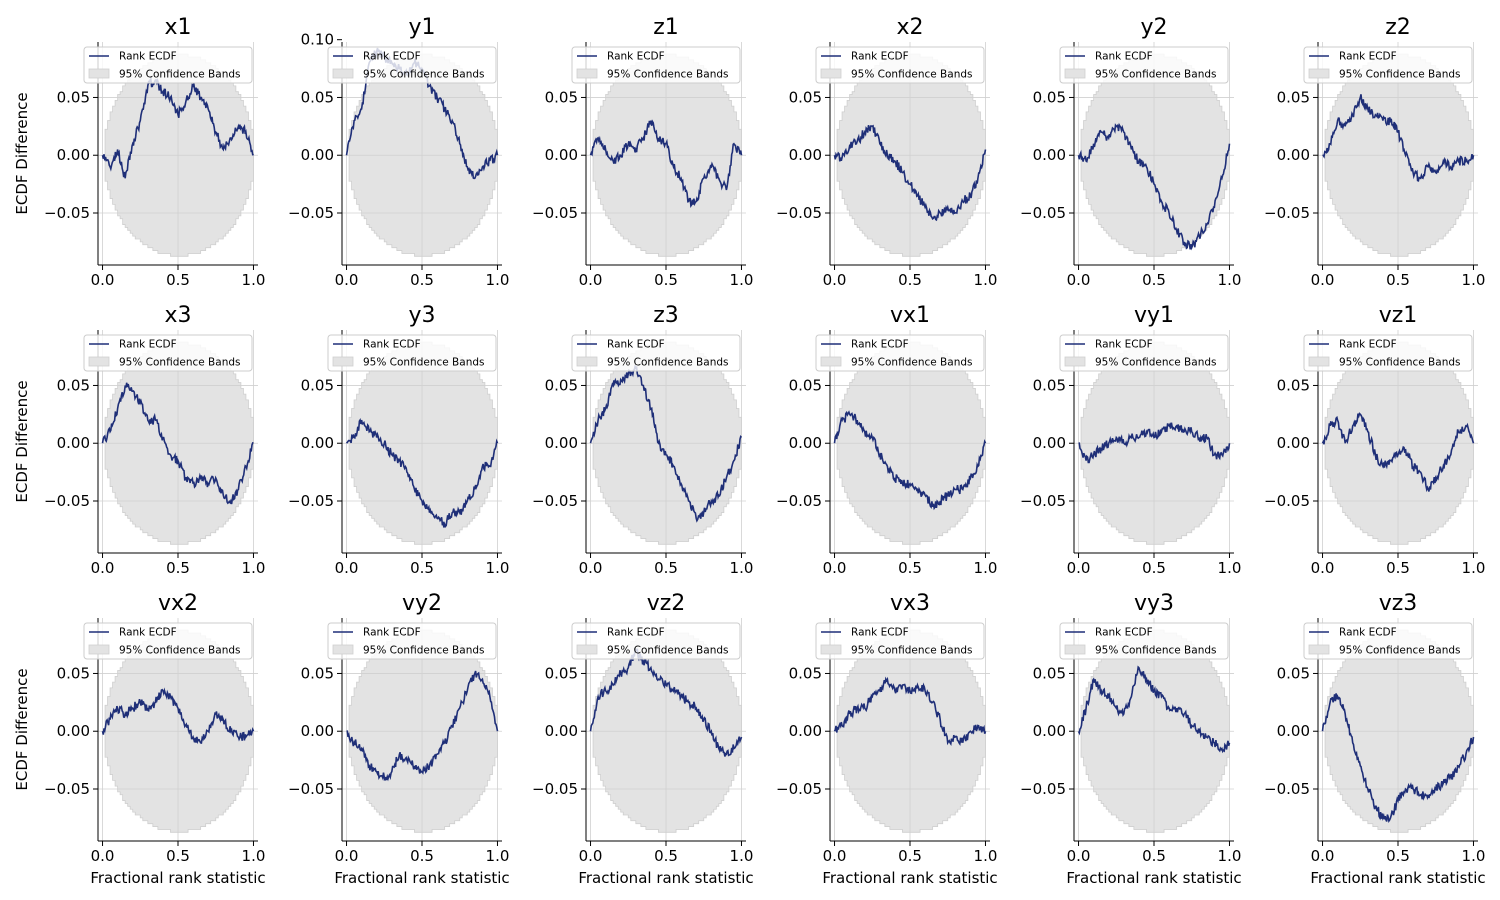  I want to click on y-axis-label: ECDF Difference, so click(22, 441).